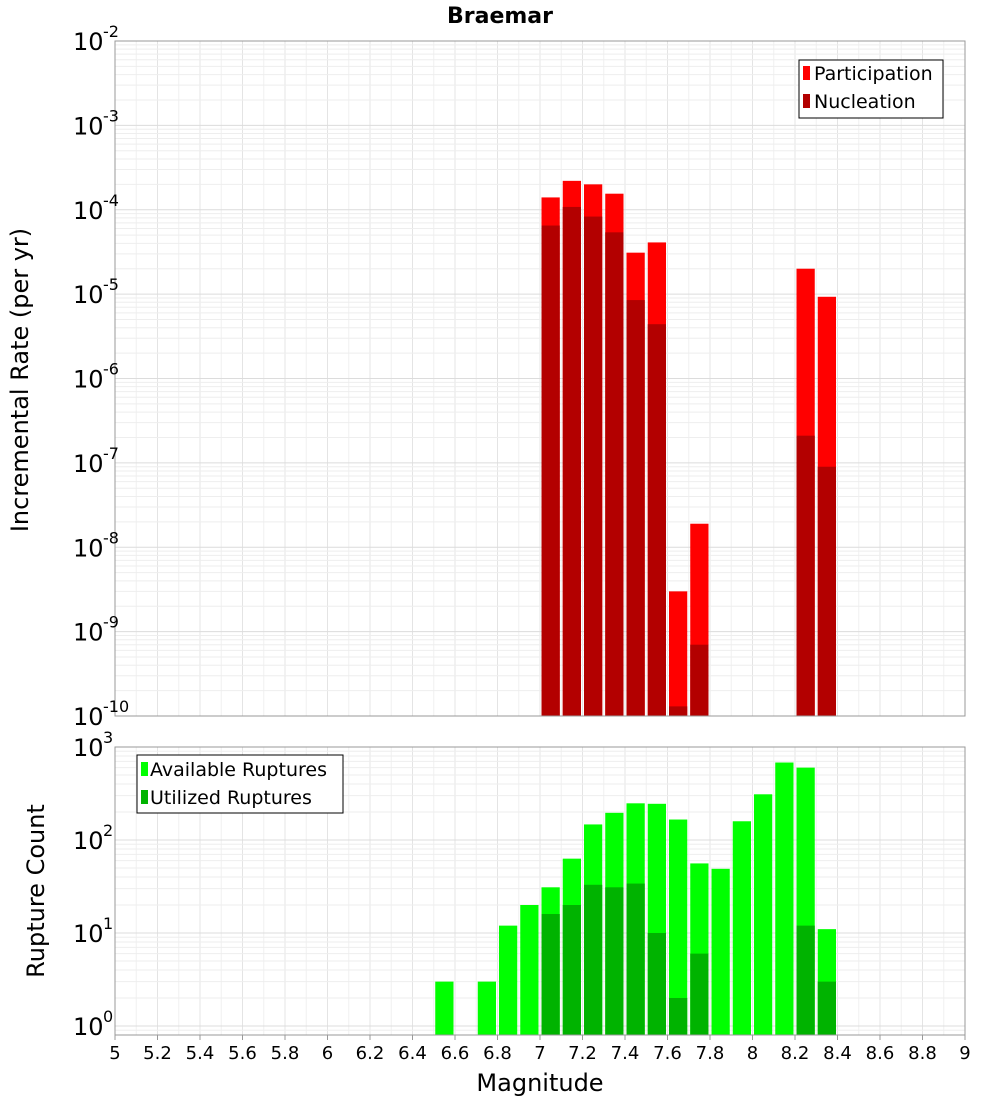 Image resolution: width=1000 pixels, height=1100 pixels. What do you see at coordinates (242, 1053) in the screenshot?
I see `x-tick-label: 5.6` at bounding box center [242, 1053].